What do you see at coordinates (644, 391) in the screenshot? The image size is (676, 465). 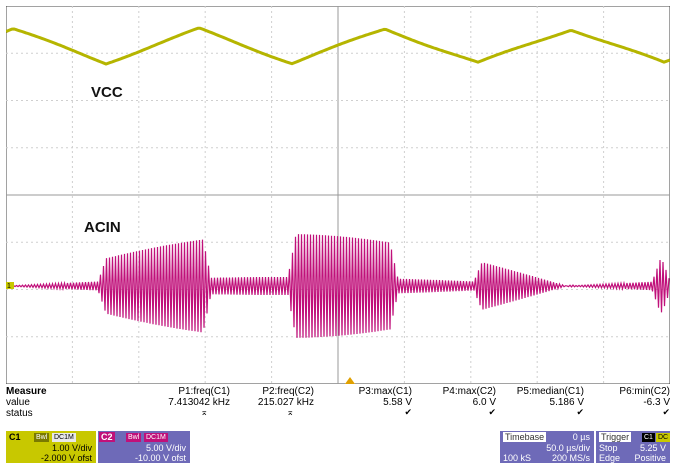 I see `param-p6-name: P6:min(C2)` at bounding box center [644, 391].